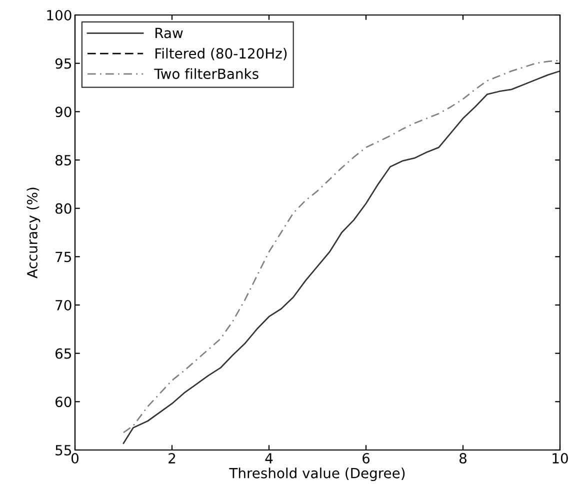 The width and height of the screenshot is (574, 485). What do you see at coordinates (74, 458) in the screenshot?
I see `x-tick-label: 0` at bounding box center [74, 458].